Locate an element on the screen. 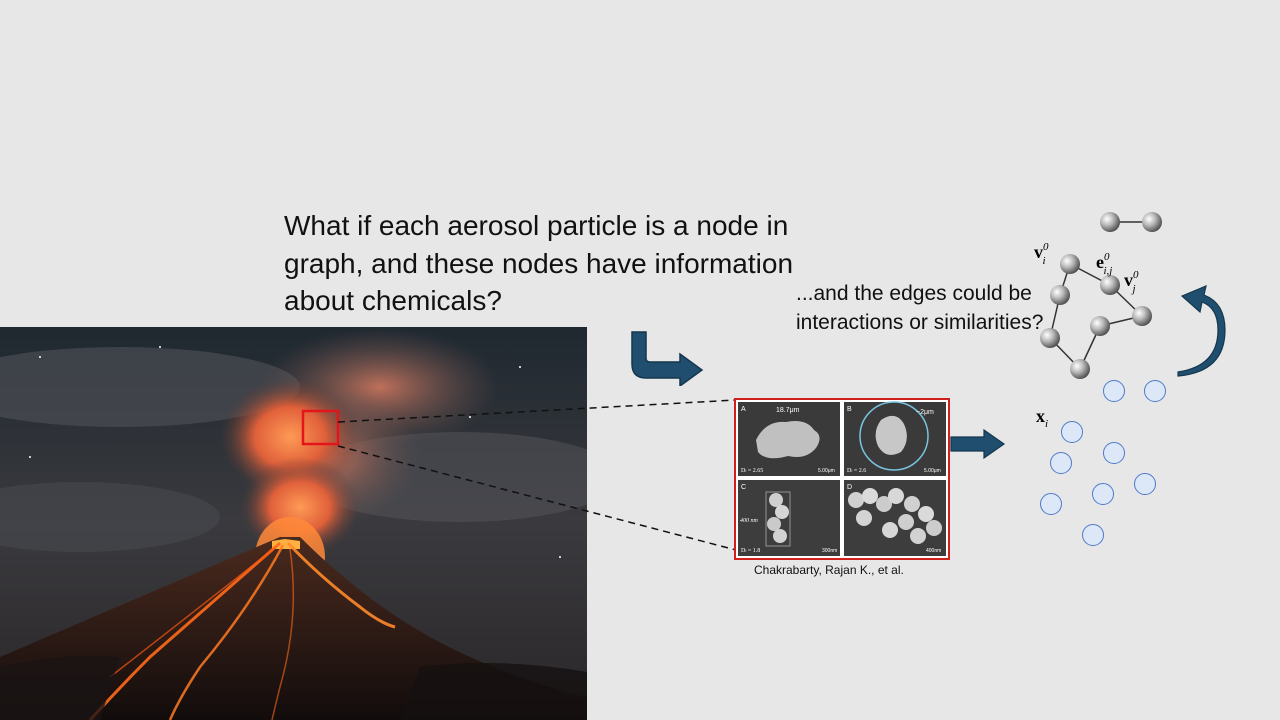 This screenshot has height=720, width=1280. feature-nodes is located at coordinates (1103, 463).